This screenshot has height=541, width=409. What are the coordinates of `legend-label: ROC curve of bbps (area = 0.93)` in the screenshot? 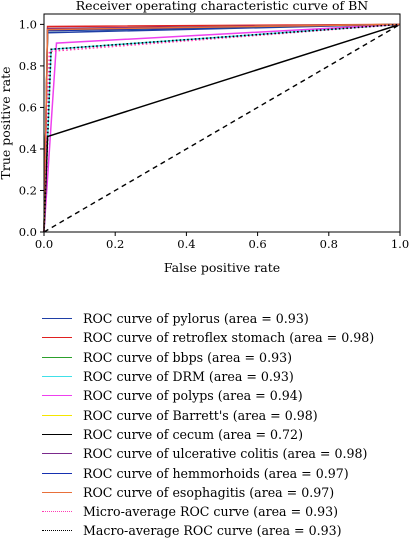 It's located at (188, 357).